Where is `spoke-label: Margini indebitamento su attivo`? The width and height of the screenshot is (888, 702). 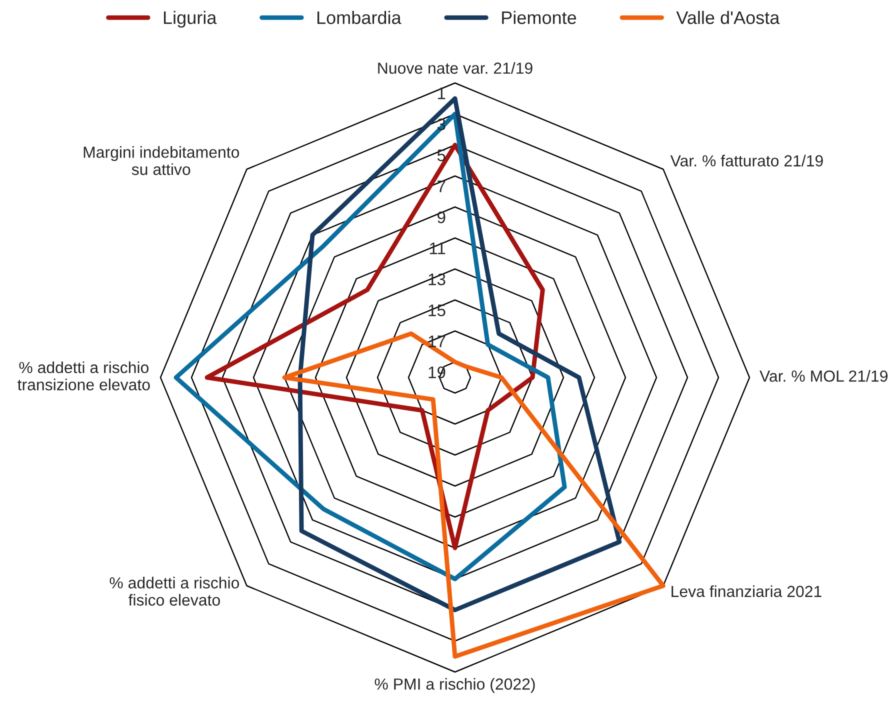 spoke-label: Margini indebitamento su attivo is located at coordinates (162, 161).